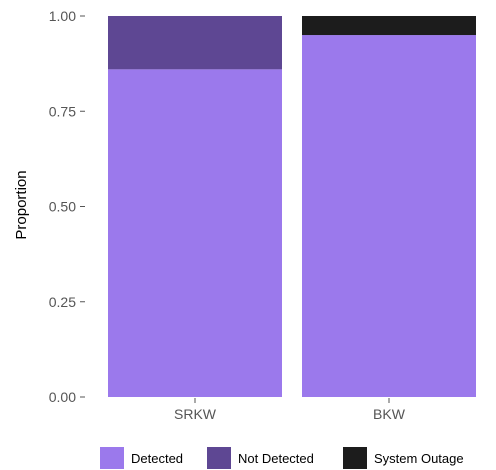  What do you see at coordinates (62, 207) in the screenshot?
I see `y-tick-label: 0.50` at bounding box center [62, 207].